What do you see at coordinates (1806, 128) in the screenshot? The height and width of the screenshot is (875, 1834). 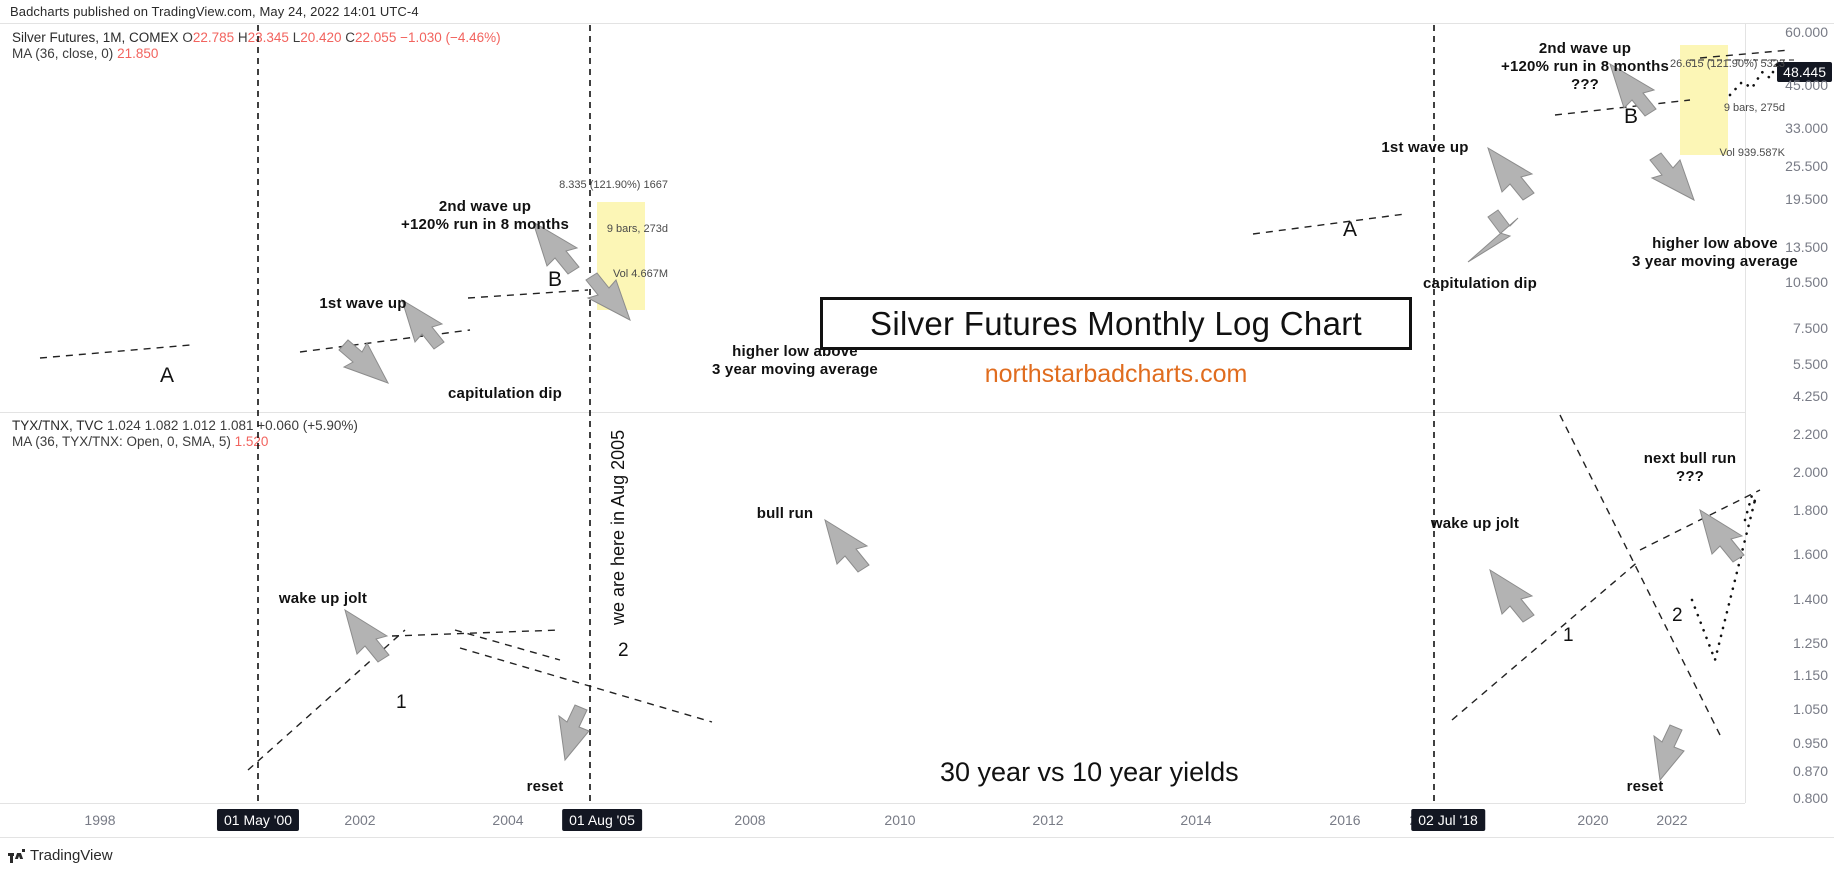 I see `upper-tick-2: 33.000` at bounding box center [1806, 128].